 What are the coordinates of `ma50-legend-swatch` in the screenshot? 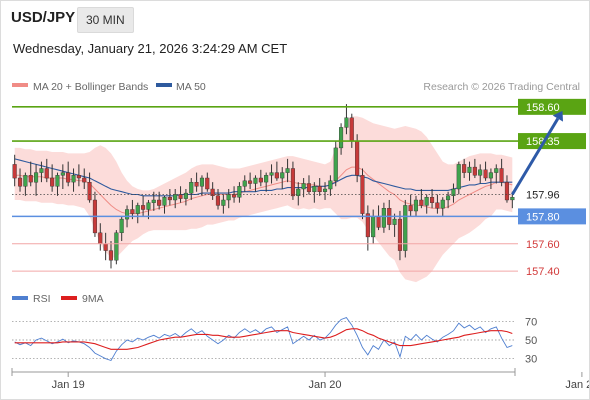 It's located at (164, 85).